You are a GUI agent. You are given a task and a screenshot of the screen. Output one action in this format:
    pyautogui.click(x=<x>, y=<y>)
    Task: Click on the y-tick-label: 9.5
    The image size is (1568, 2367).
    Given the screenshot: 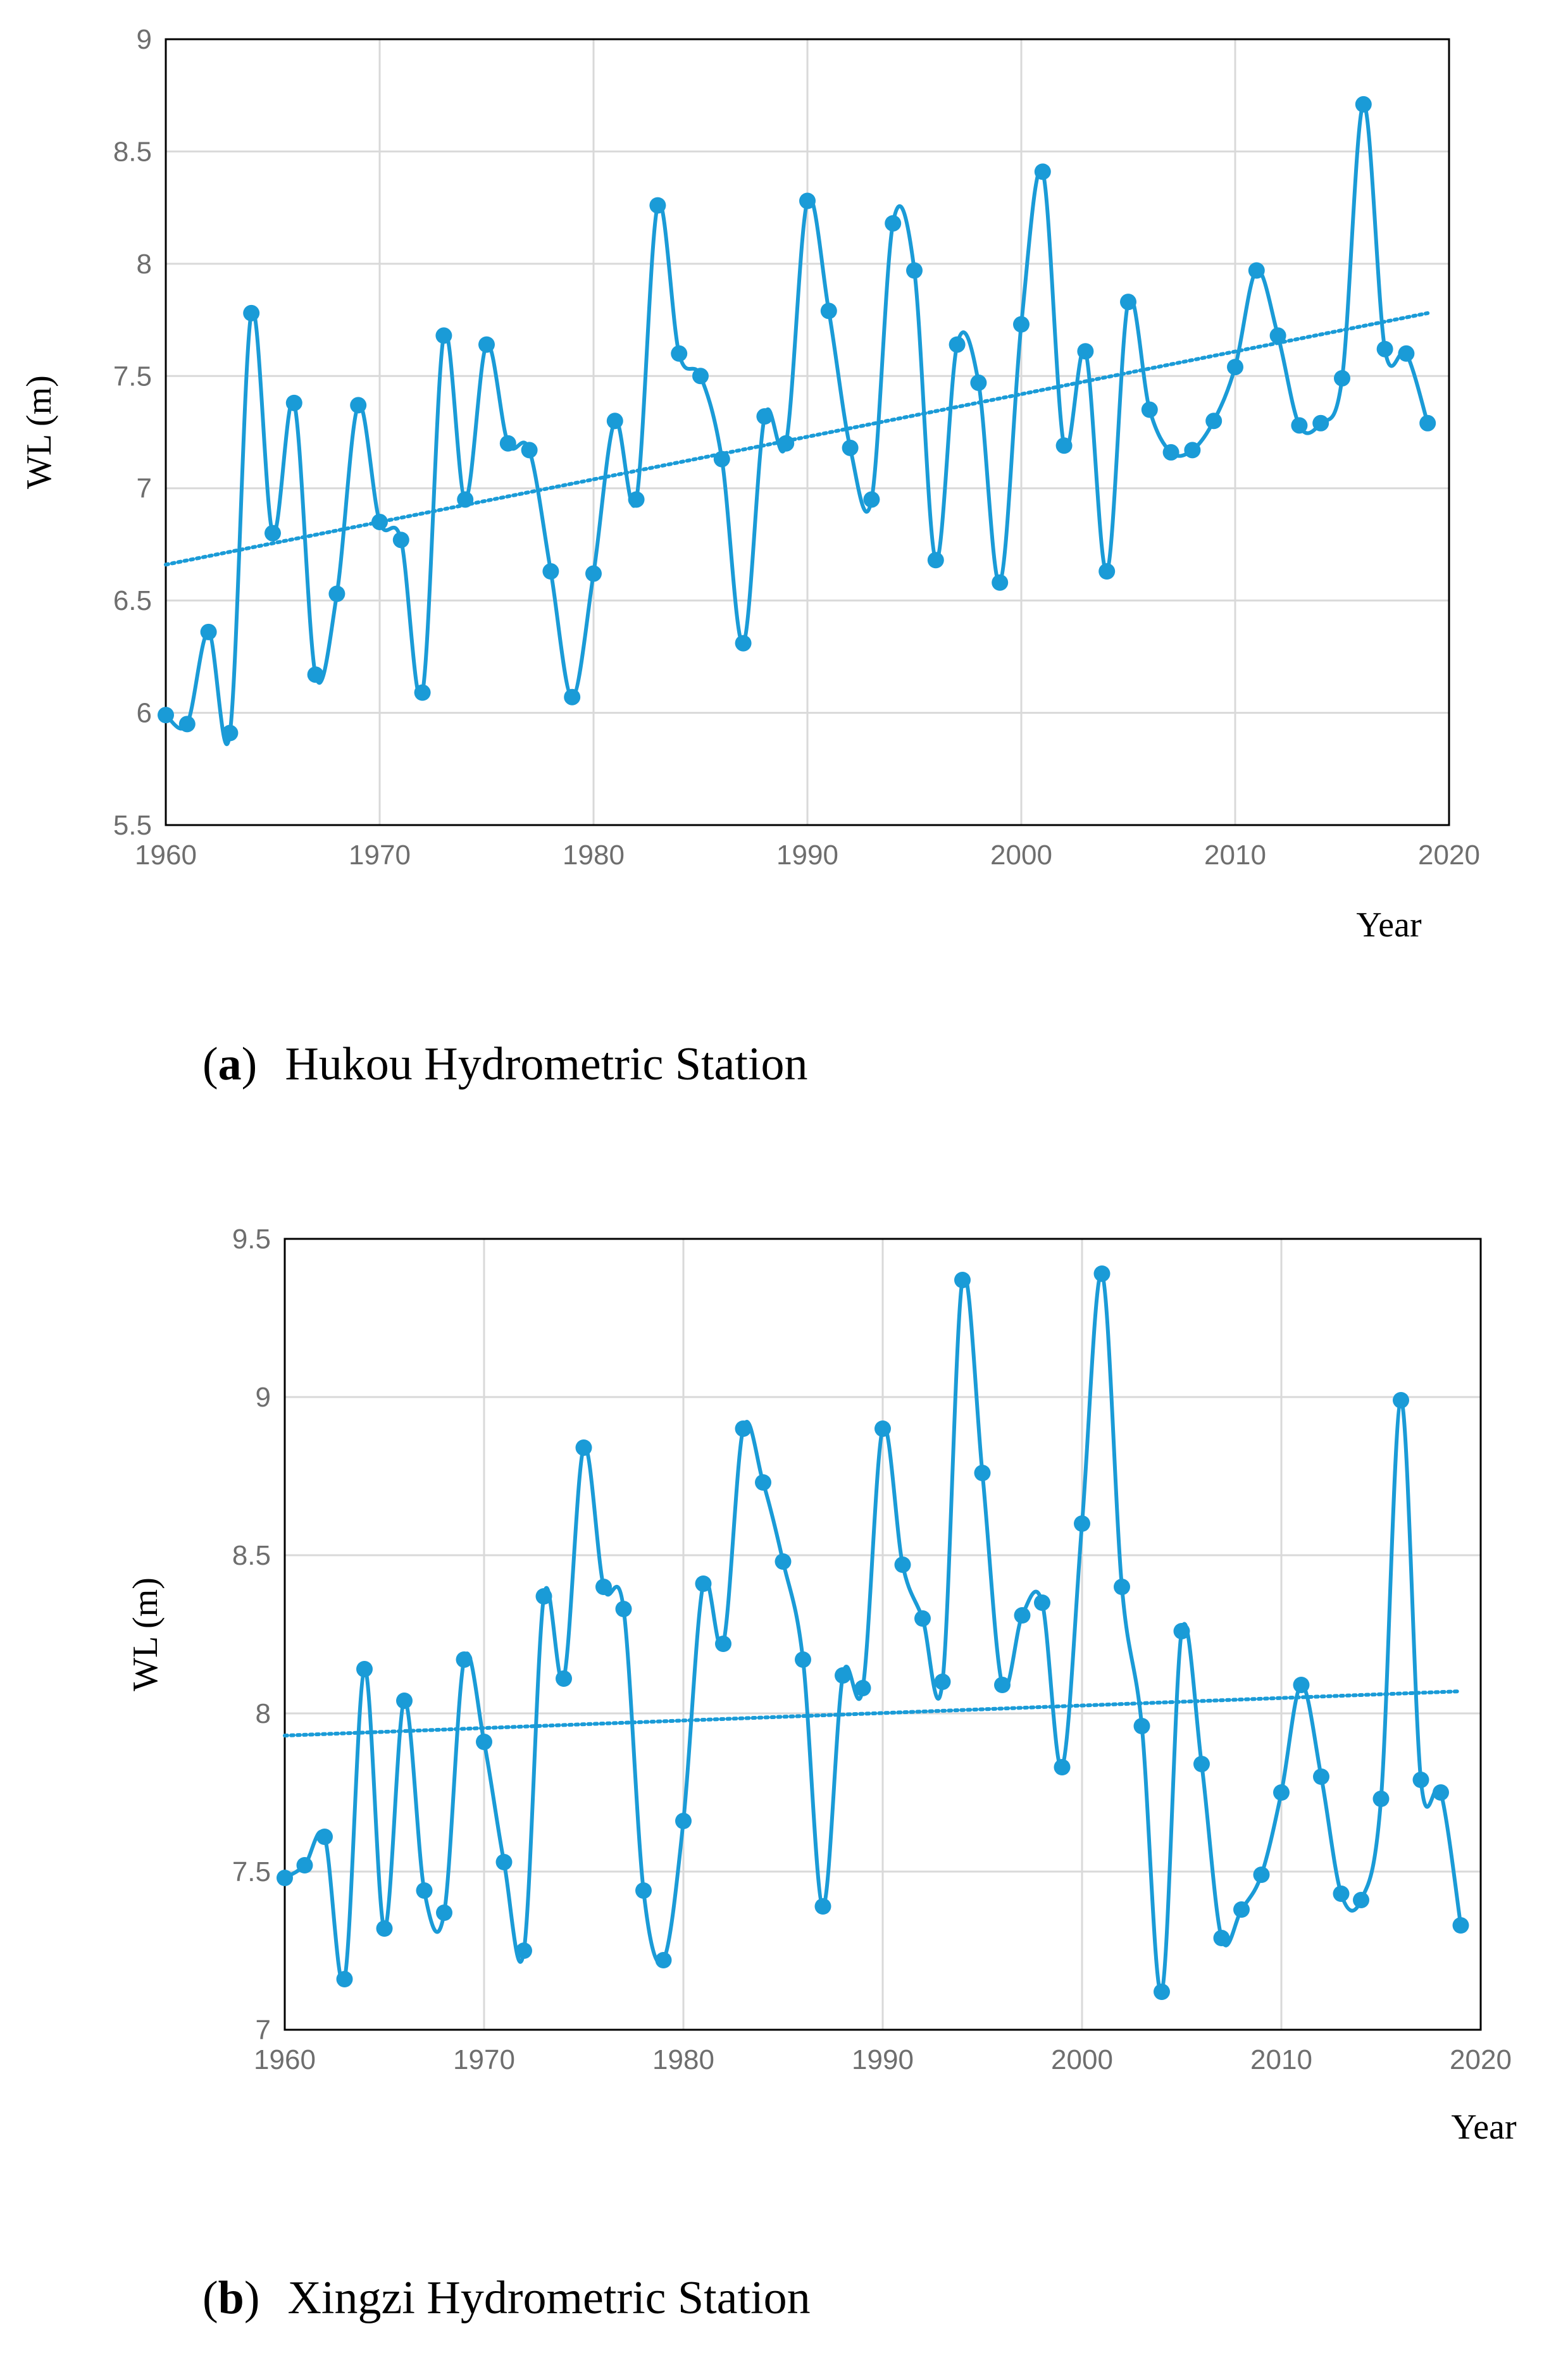 What is the action you would take?
    pyautogui.click(x=251, y=1239)
    